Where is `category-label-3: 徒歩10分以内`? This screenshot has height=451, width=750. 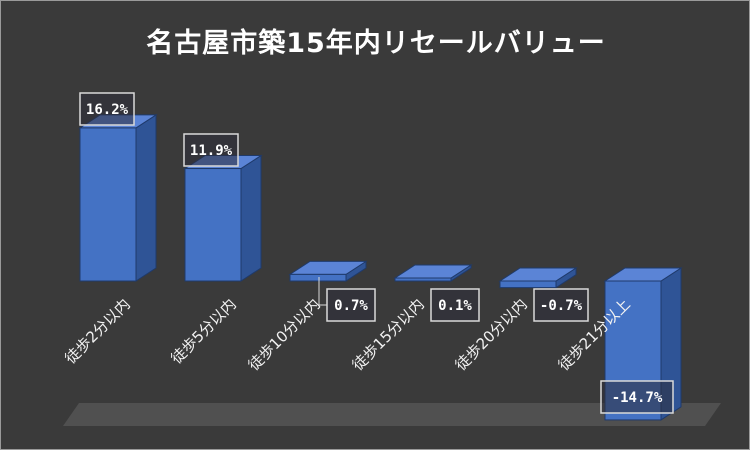
category-label-3: 徒歩10分以内 is located at coordinates (284, 334).